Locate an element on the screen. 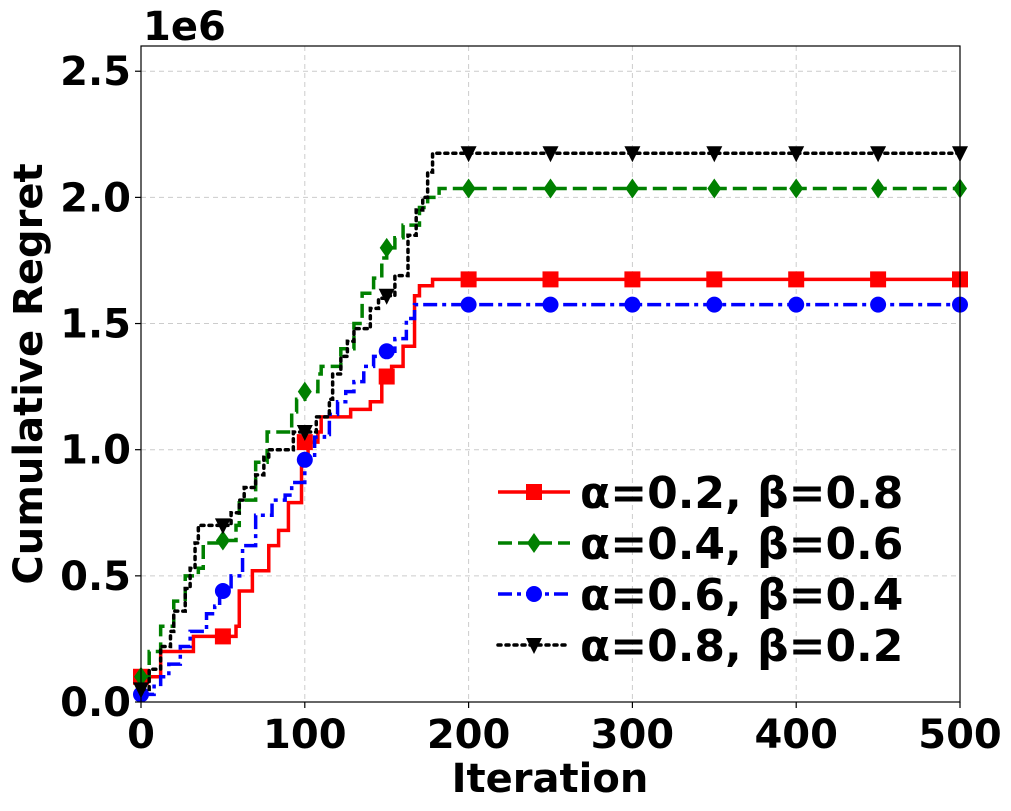  x-tick-label: 100 is located at coordinates (305, 735).